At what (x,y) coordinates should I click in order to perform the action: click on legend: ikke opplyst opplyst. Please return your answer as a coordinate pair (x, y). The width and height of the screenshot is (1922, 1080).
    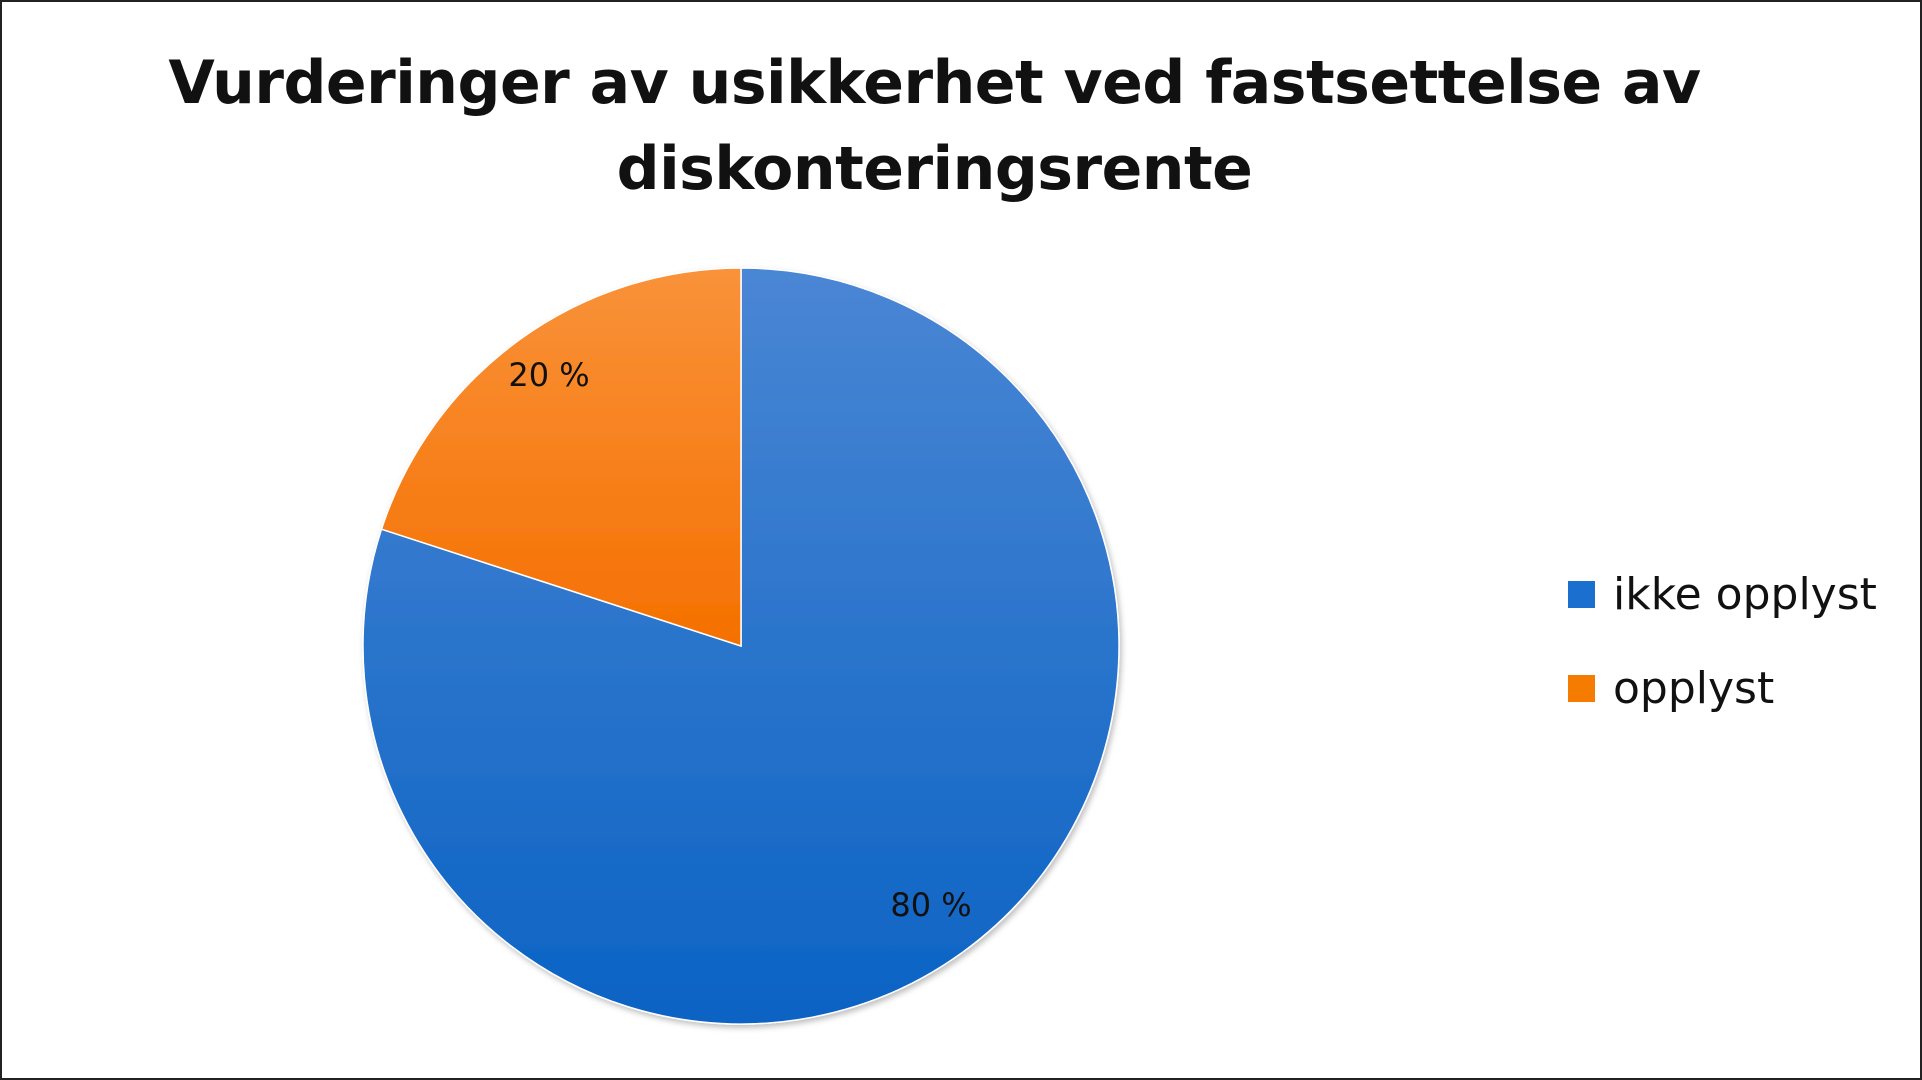
    Looking at the image, I should click on (1722, 663).